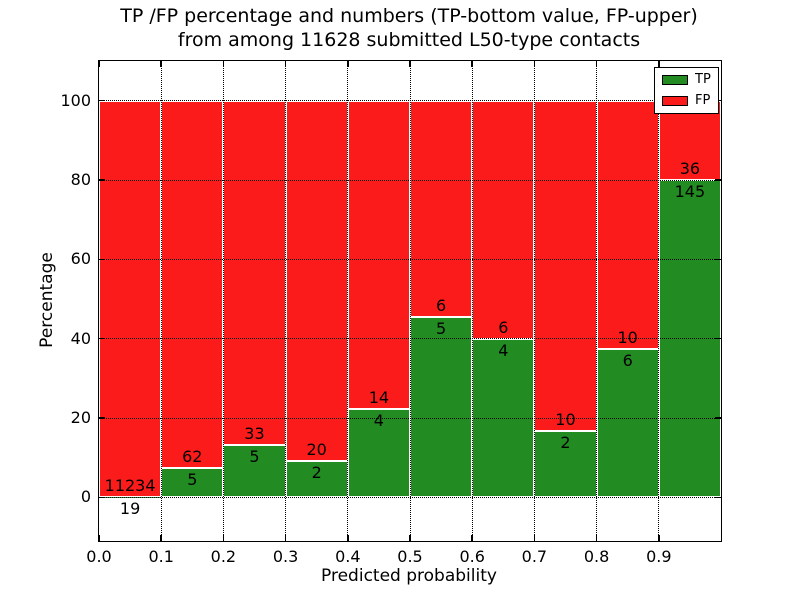 The width and height of the screenshot is (800, 600). What do you see at coordinates (161, 556) in the screenshot?
I see `x-tick-label-0.1: 0.1` at bounding box center [161, 556].